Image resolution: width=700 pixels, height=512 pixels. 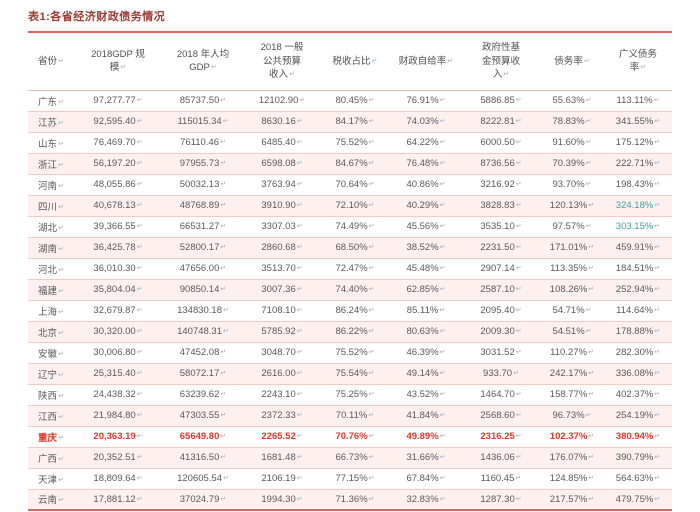 What do you see at coordinates (501, 394) in the screenshot?
I see `value-cell-gov_fund_budget_revenue: 1464.70↵` at bounding box center [501, 394].